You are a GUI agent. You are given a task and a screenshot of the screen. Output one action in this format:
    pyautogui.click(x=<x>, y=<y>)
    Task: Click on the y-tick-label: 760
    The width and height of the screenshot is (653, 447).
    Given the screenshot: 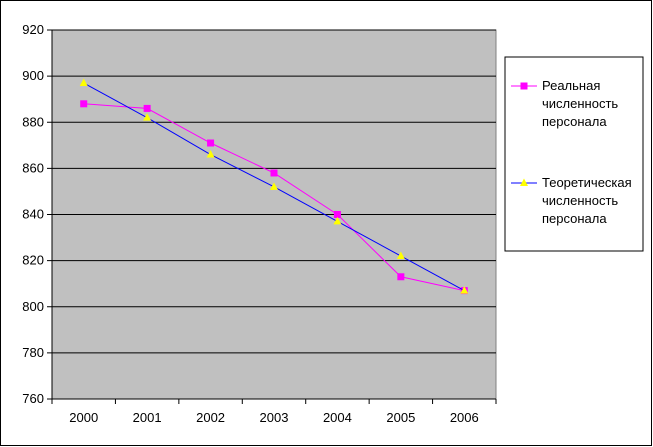 What is the action you would take?
    pyautogui.click(x=33, y=398)
    